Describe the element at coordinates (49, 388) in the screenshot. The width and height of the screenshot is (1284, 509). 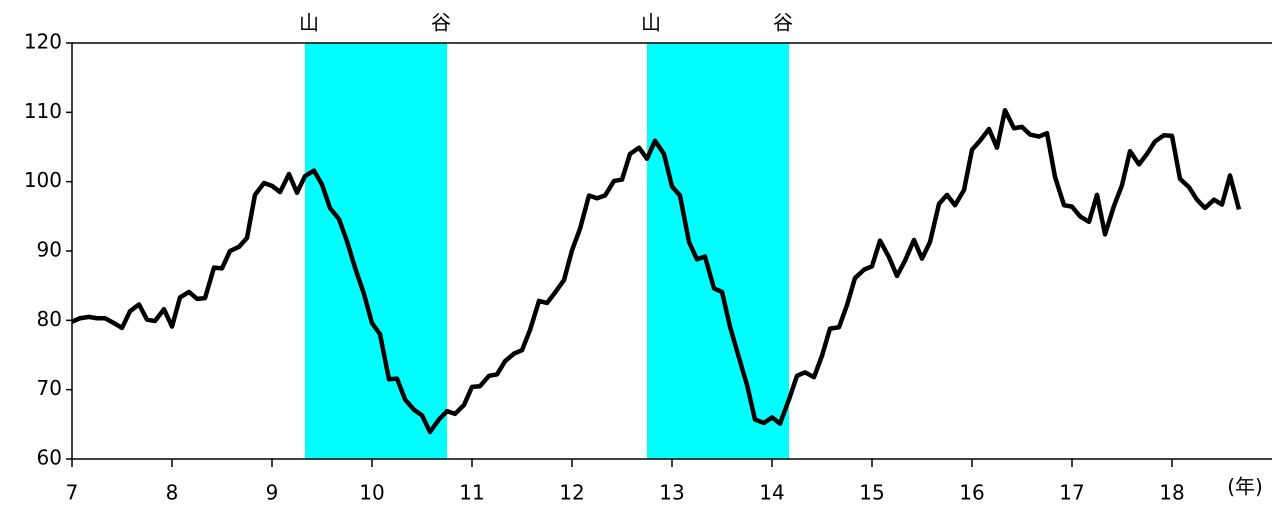
I see `y-tick-label: 70` at that location.